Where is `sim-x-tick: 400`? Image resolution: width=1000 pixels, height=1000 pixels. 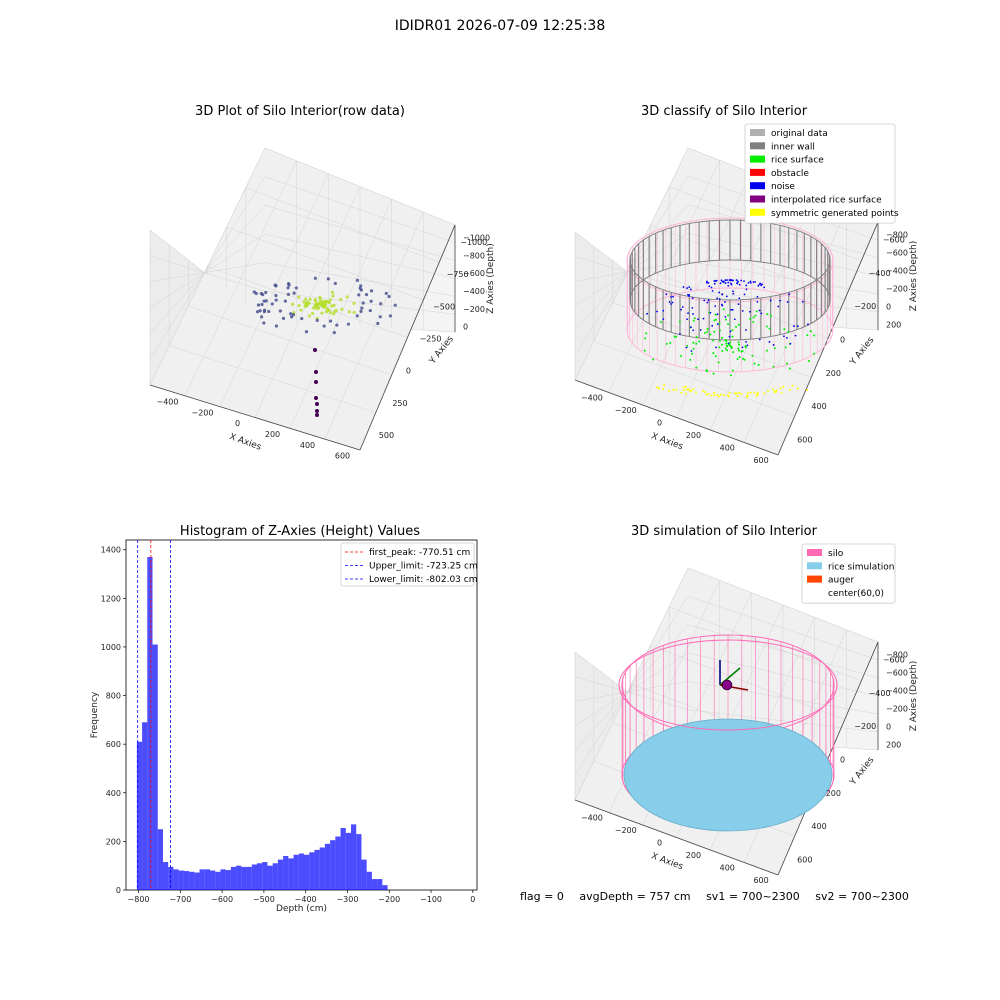
sim-x-tick: 400 is located at coordinates (727, 867).